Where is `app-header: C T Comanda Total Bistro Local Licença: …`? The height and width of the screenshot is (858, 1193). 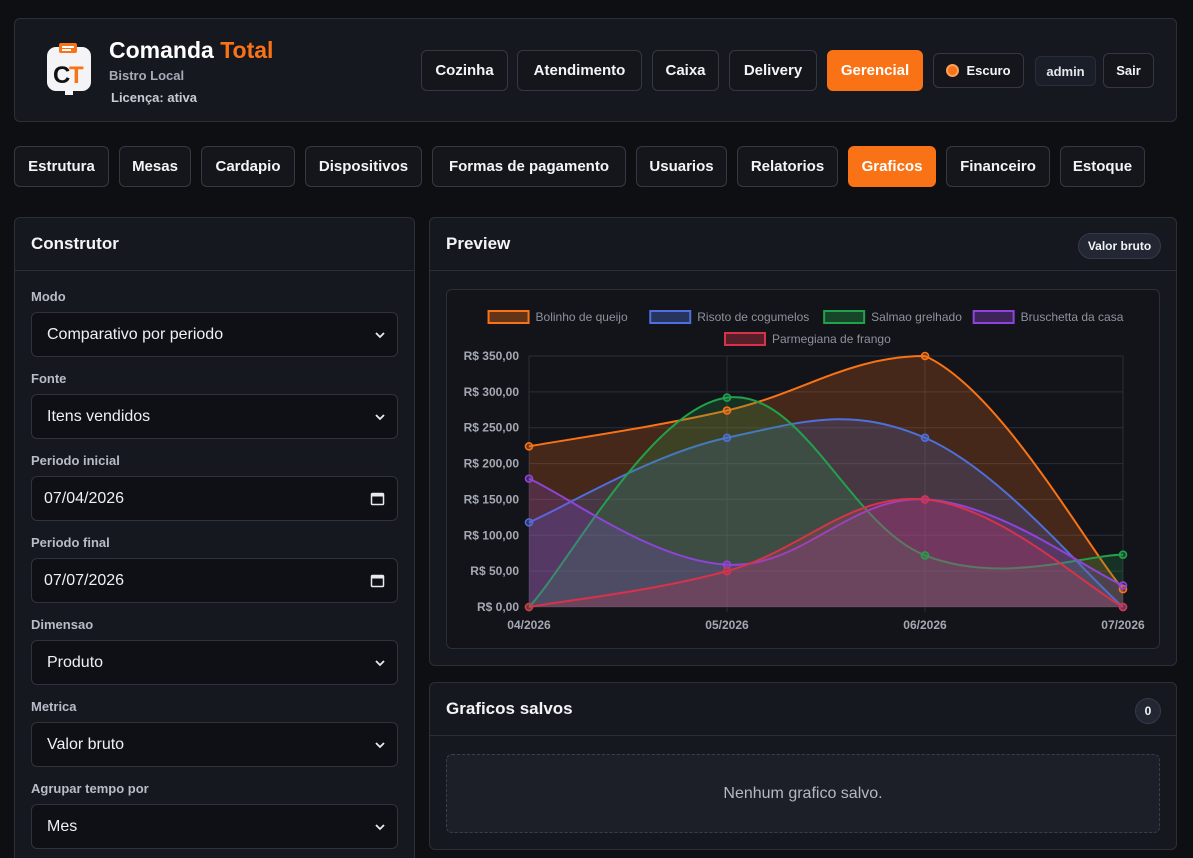 app-header: C T Comanda Total Bistro Local Licença: … is located at coordinates (595, 70).